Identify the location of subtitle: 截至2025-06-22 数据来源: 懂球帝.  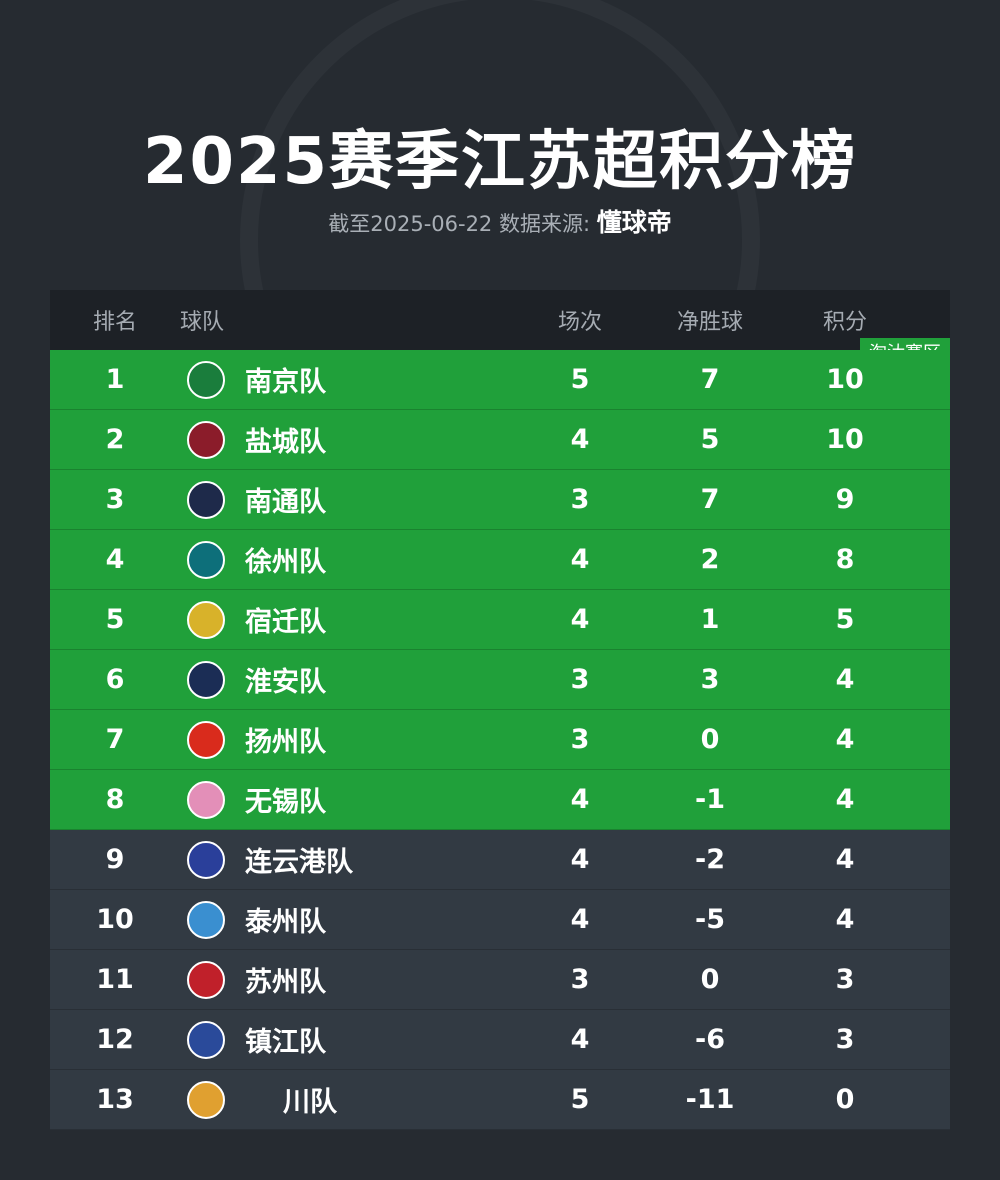
(500, 221).